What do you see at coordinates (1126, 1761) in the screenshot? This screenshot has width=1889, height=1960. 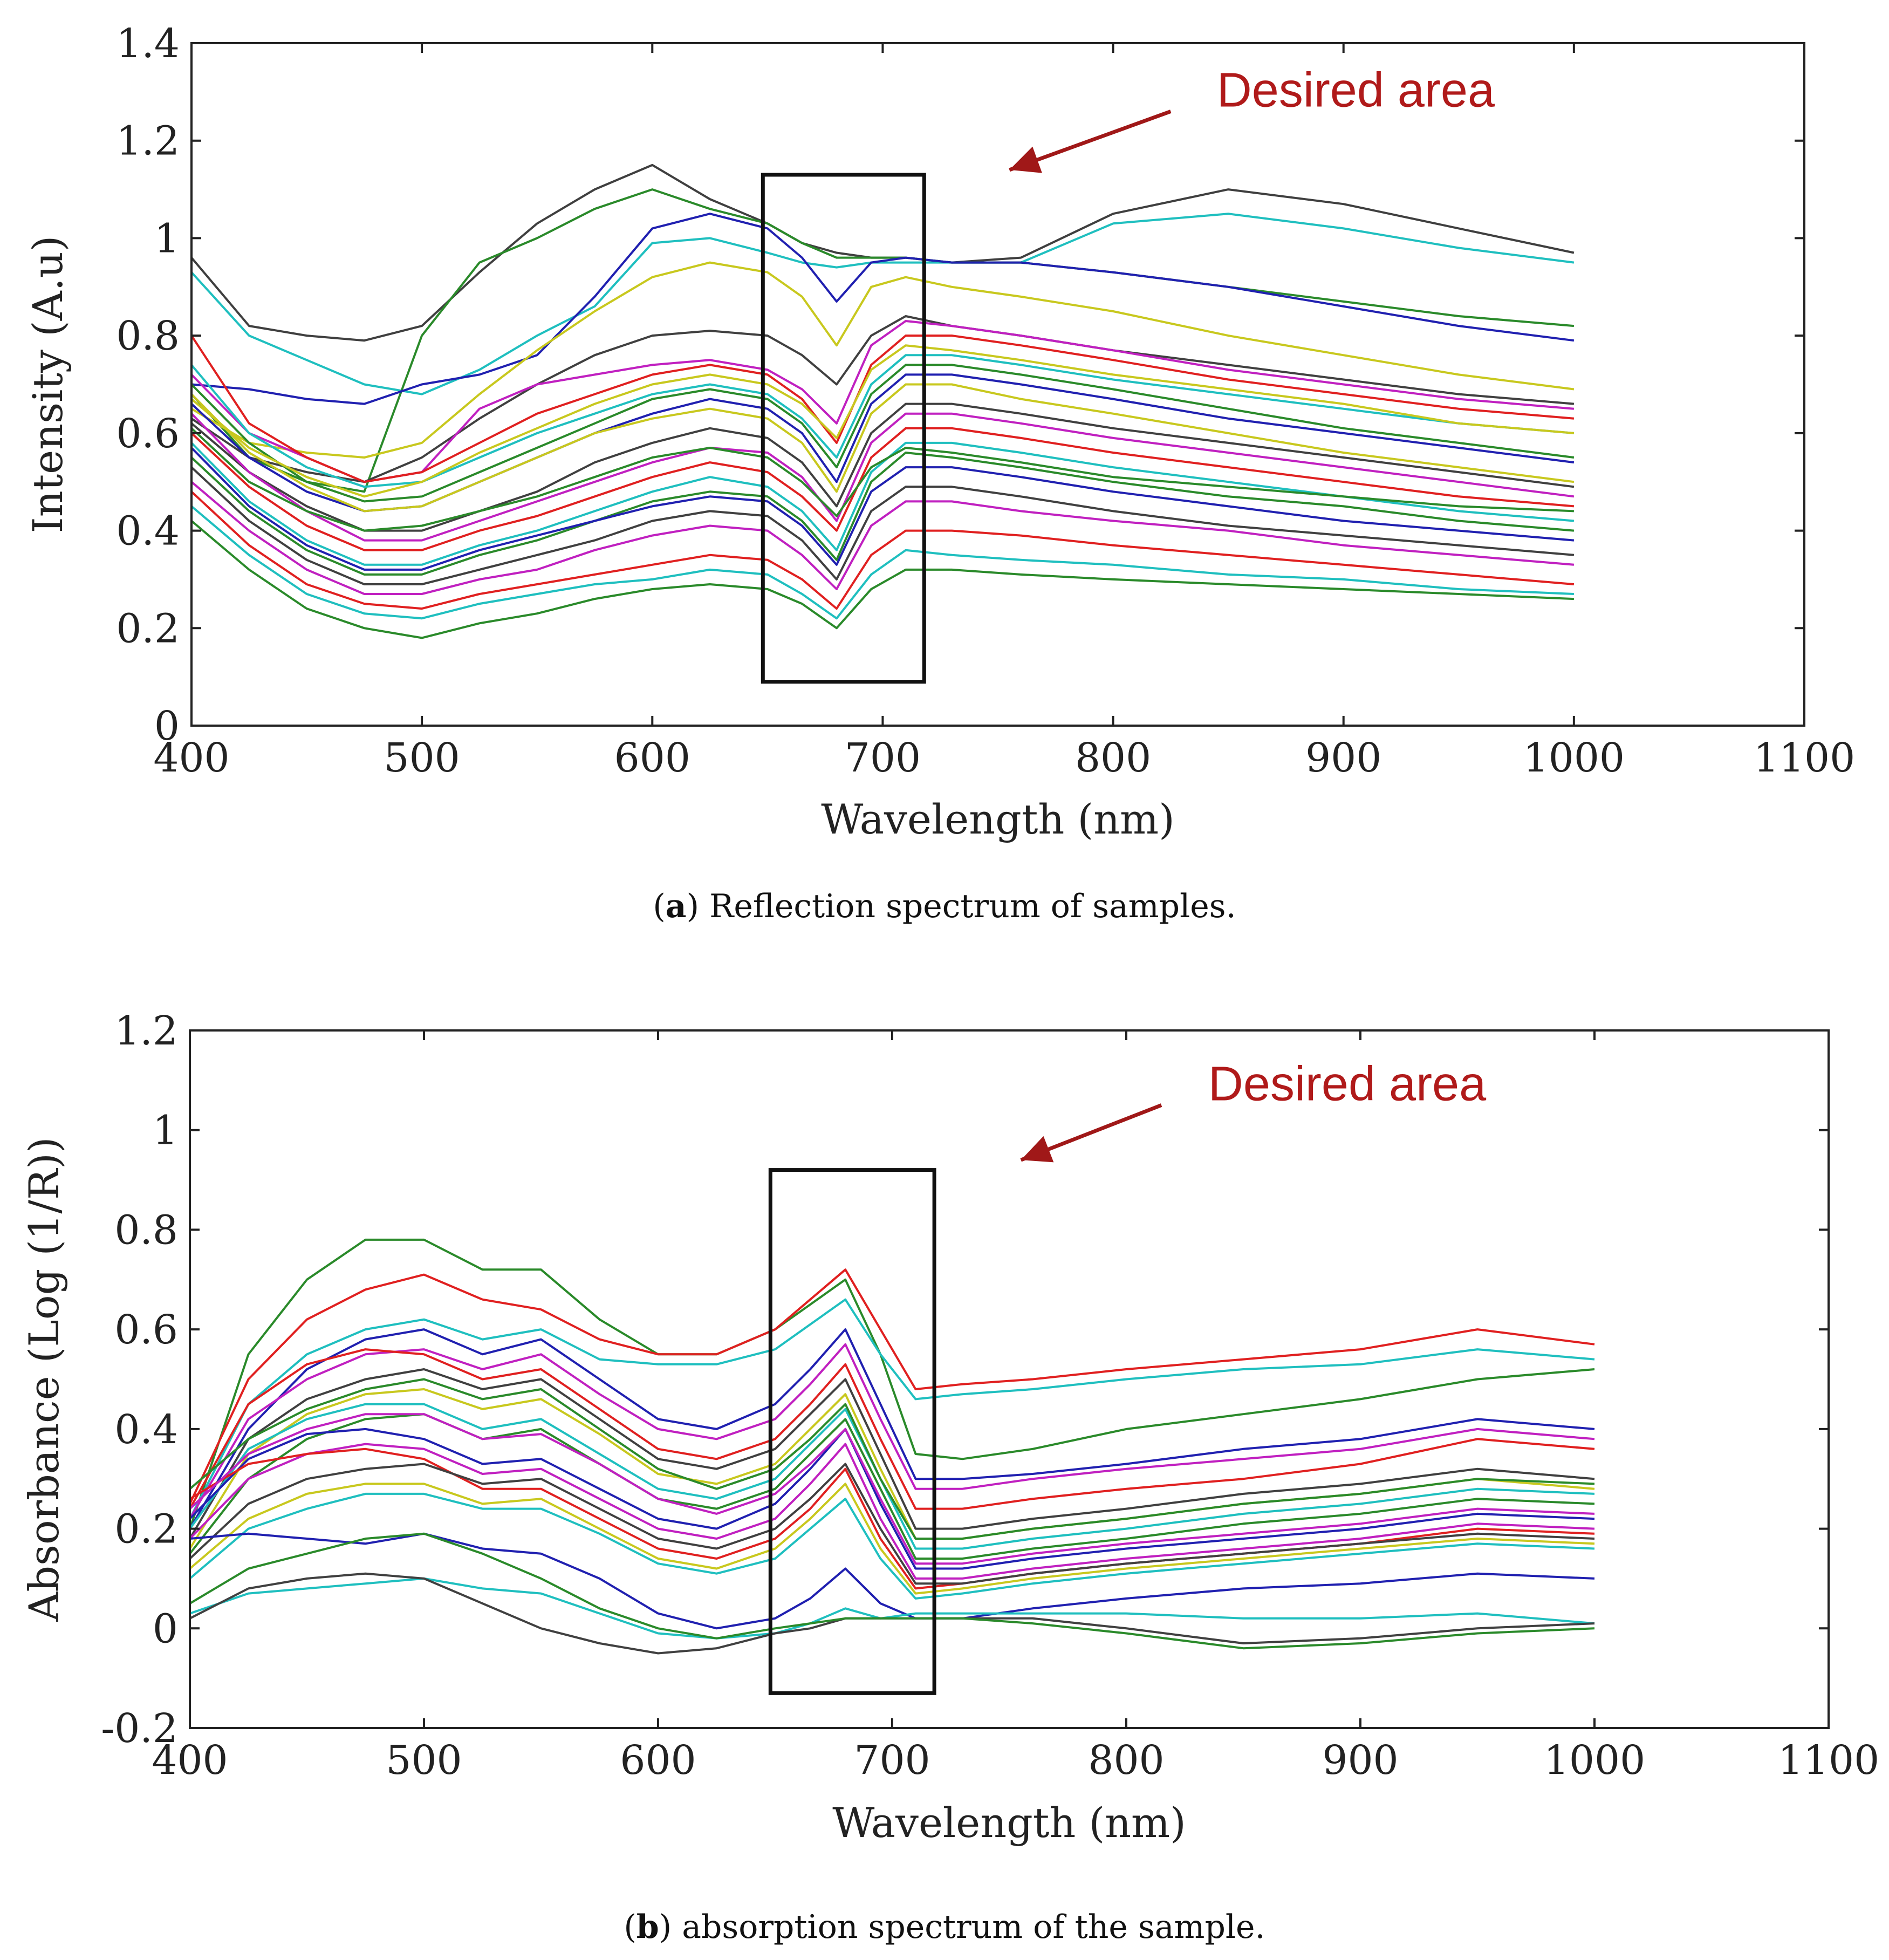 I see `panel-b-xtick-label: 800` at bounding box center [1126, 1761].